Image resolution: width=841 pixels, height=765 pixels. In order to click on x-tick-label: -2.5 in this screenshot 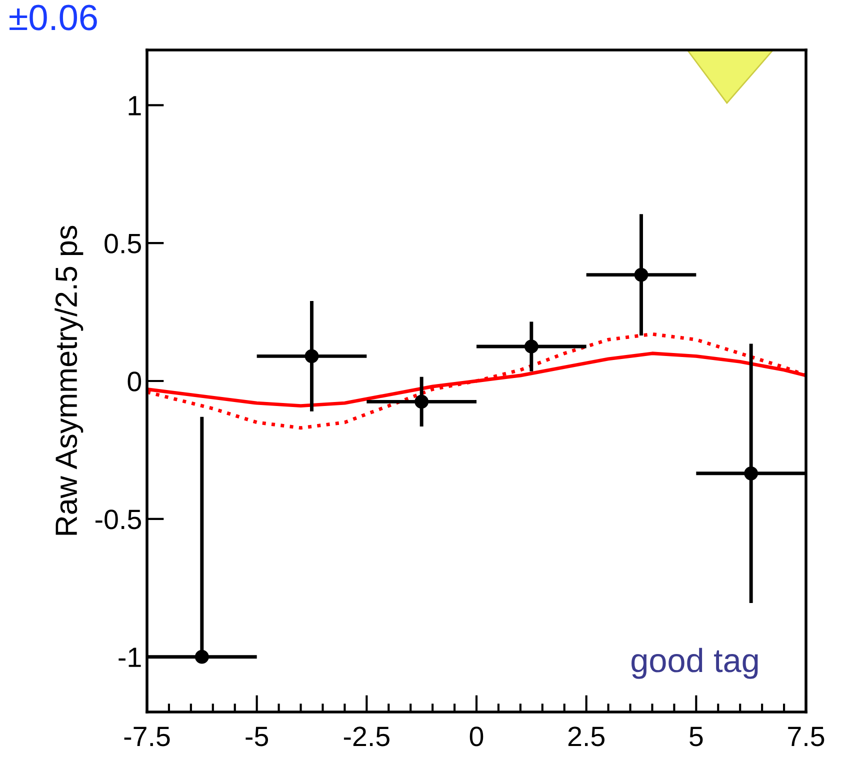, I will do `click(367, 736)`.